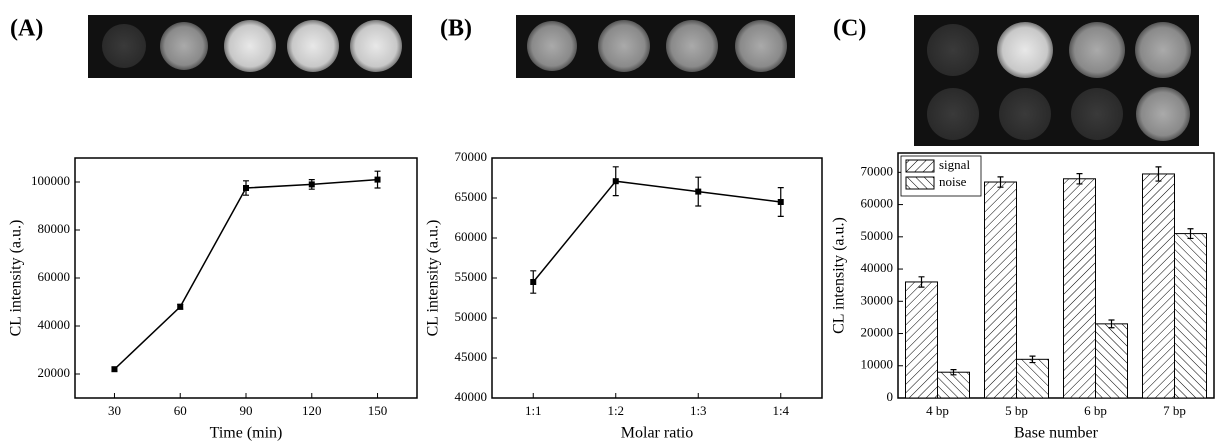 This screenshot has height=441, width=1216. I want to click on y-tick-label: 45000, so click(471, 356).